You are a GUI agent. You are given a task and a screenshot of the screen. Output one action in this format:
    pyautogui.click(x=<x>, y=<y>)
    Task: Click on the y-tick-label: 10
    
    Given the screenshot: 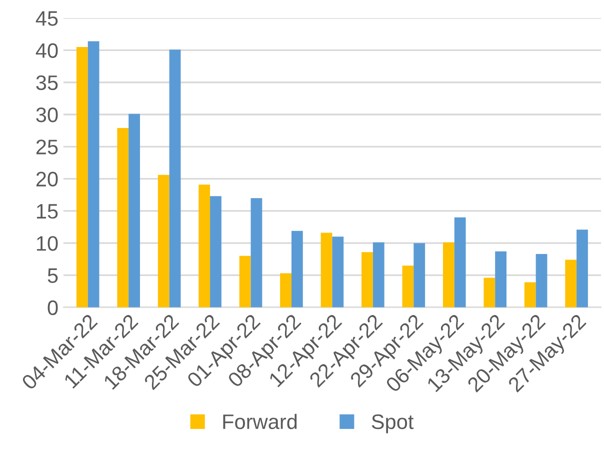 What is the action you would take?
    pyautogui.click(x=47, y=243)
    